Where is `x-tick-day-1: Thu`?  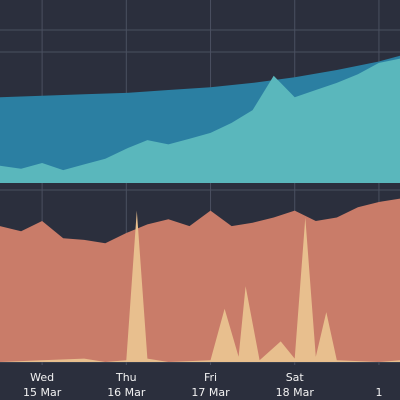 x-tick-day-1: Thu is located at coordinates (126, 377).